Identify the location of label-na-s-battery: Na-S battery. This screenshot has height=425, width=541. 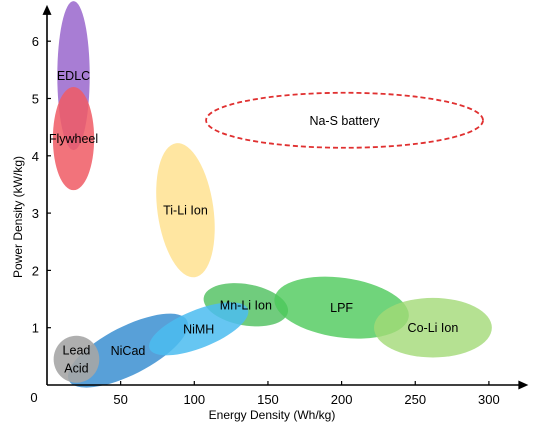
(344, 121).